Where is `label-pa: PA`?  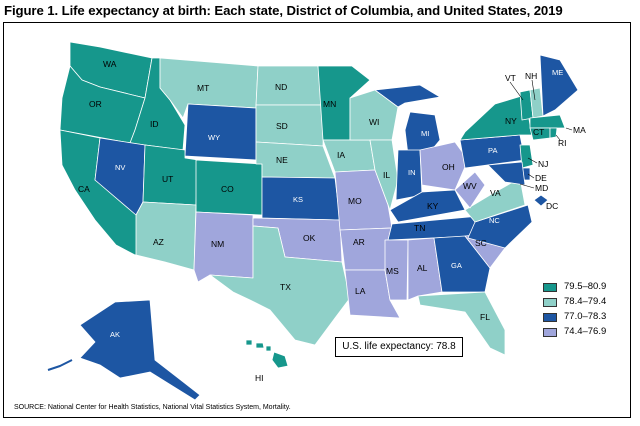
label-pa: PA is located at coordinates (492, 150).